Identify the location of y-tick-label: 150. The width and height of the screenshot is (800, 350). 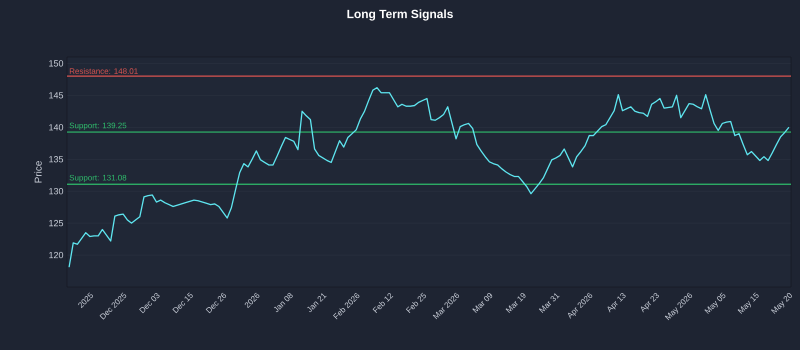
(56, 63).